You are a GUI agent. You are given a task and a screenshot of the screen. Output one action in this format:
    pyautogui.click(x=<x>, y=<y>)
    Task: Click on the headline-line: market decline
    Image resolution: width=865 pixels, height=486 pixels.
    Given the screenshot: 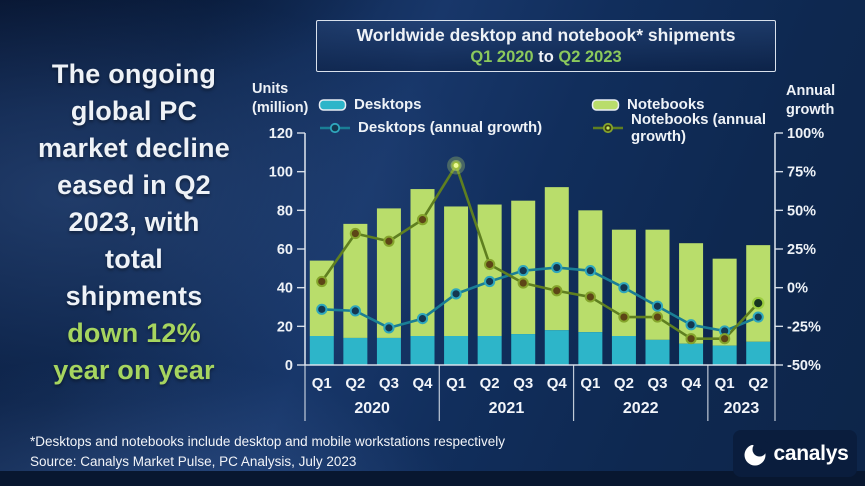 What is the action you would take?
    pyautogui.click(x=134, y=148)
    